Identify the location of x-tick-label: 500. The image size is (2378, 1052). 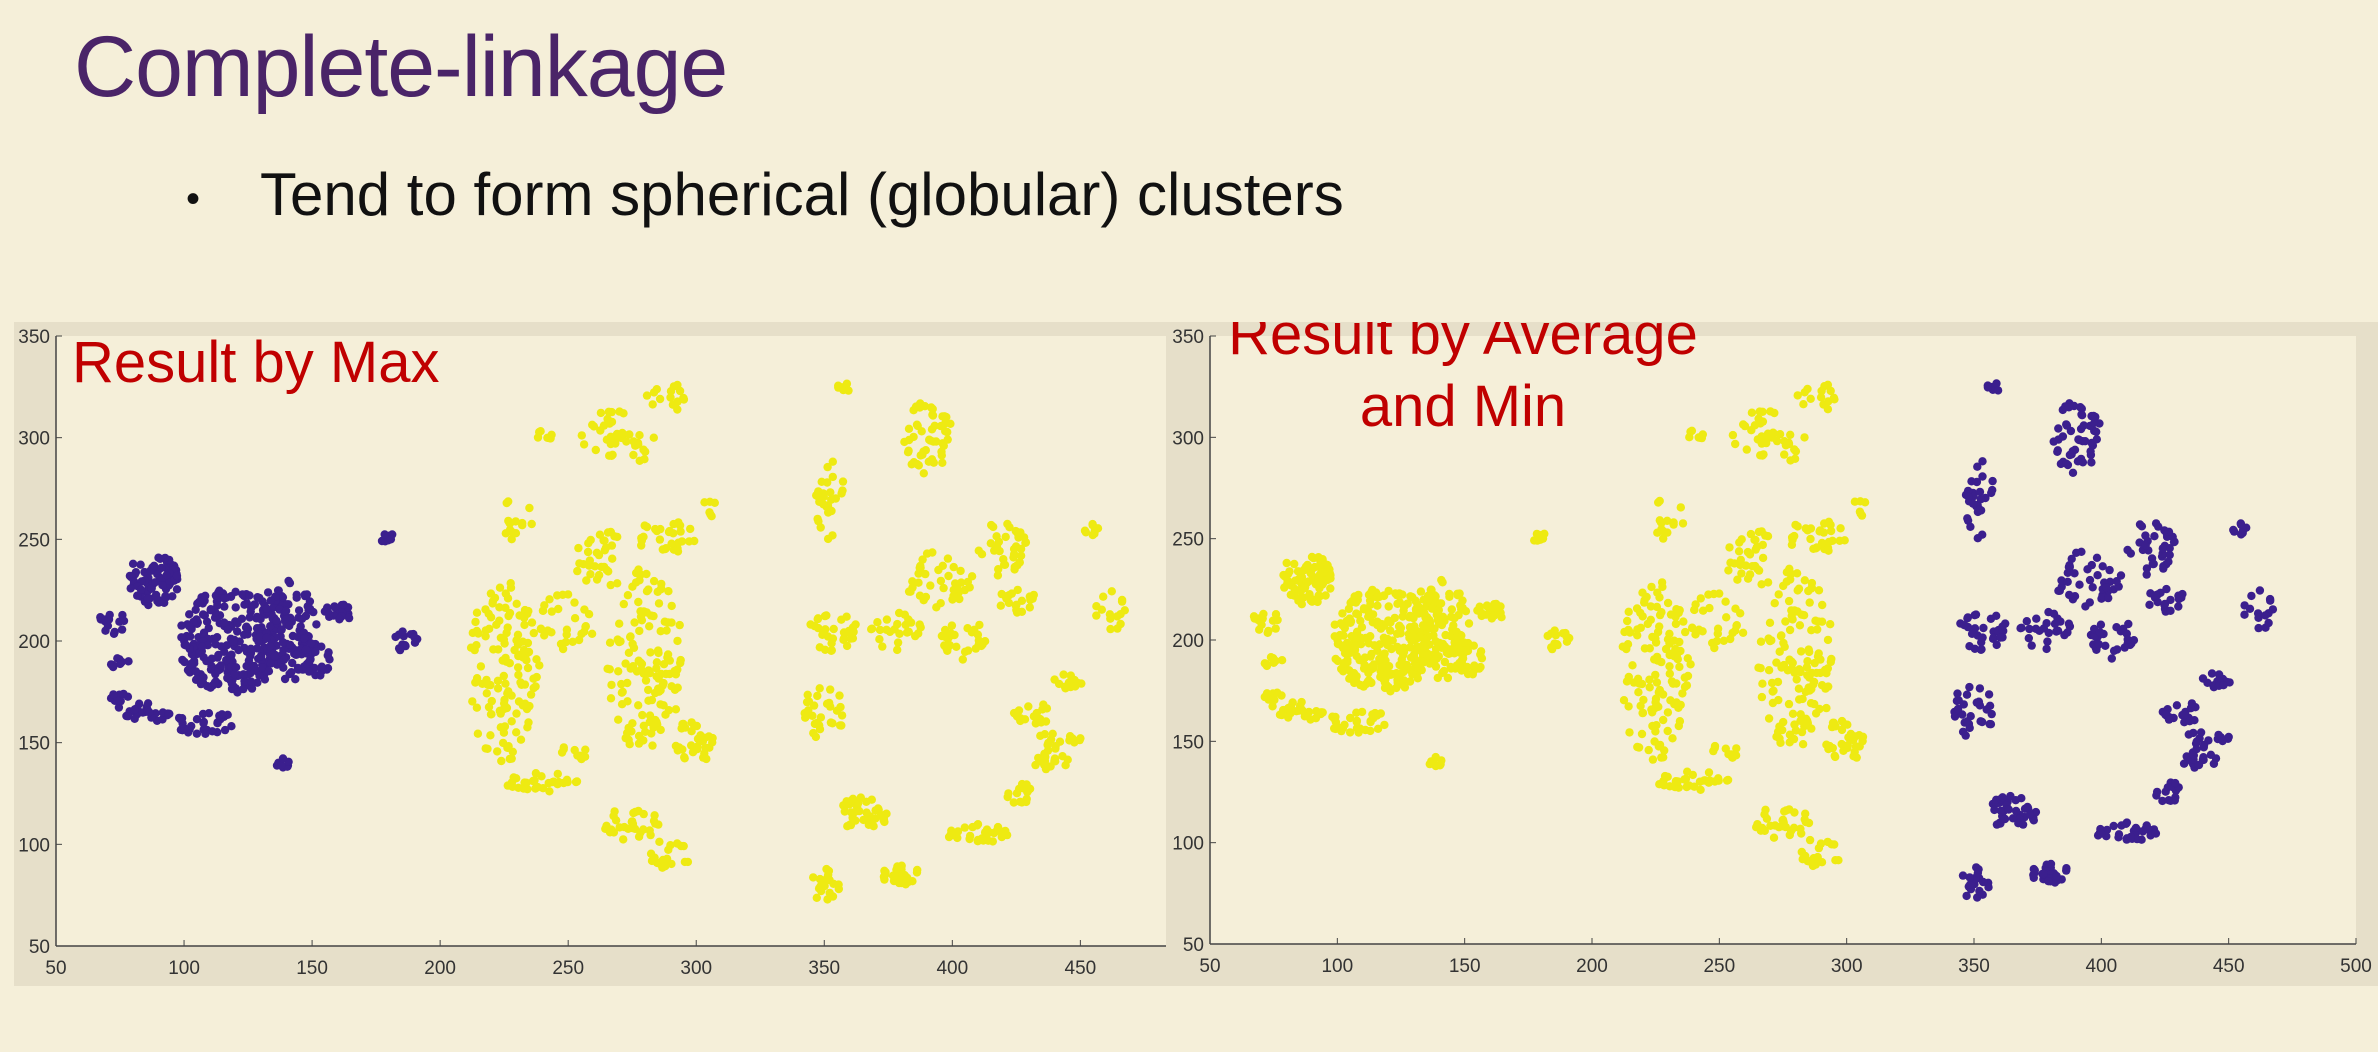
(2356, 966).